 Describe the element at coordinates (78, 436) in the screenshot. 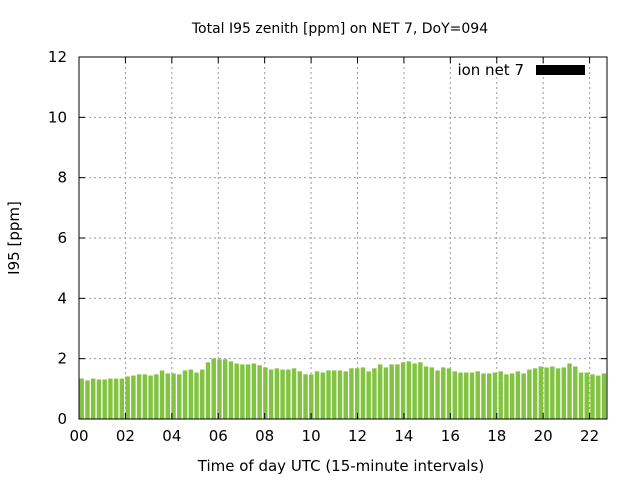

I see `x-tick-label: 00` at that location.